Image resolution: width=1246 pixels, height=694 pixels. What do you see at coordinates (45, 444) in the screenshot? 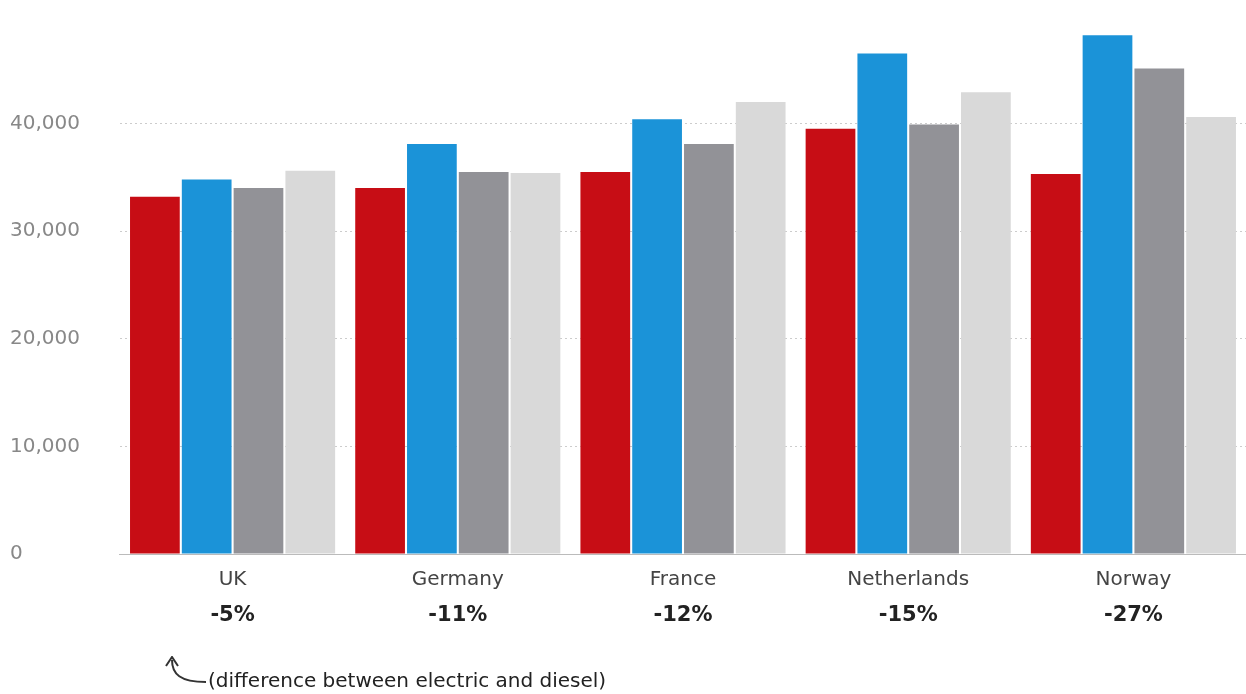
I see `y-tick-label: 10,000` at bounding box center [45, 444].